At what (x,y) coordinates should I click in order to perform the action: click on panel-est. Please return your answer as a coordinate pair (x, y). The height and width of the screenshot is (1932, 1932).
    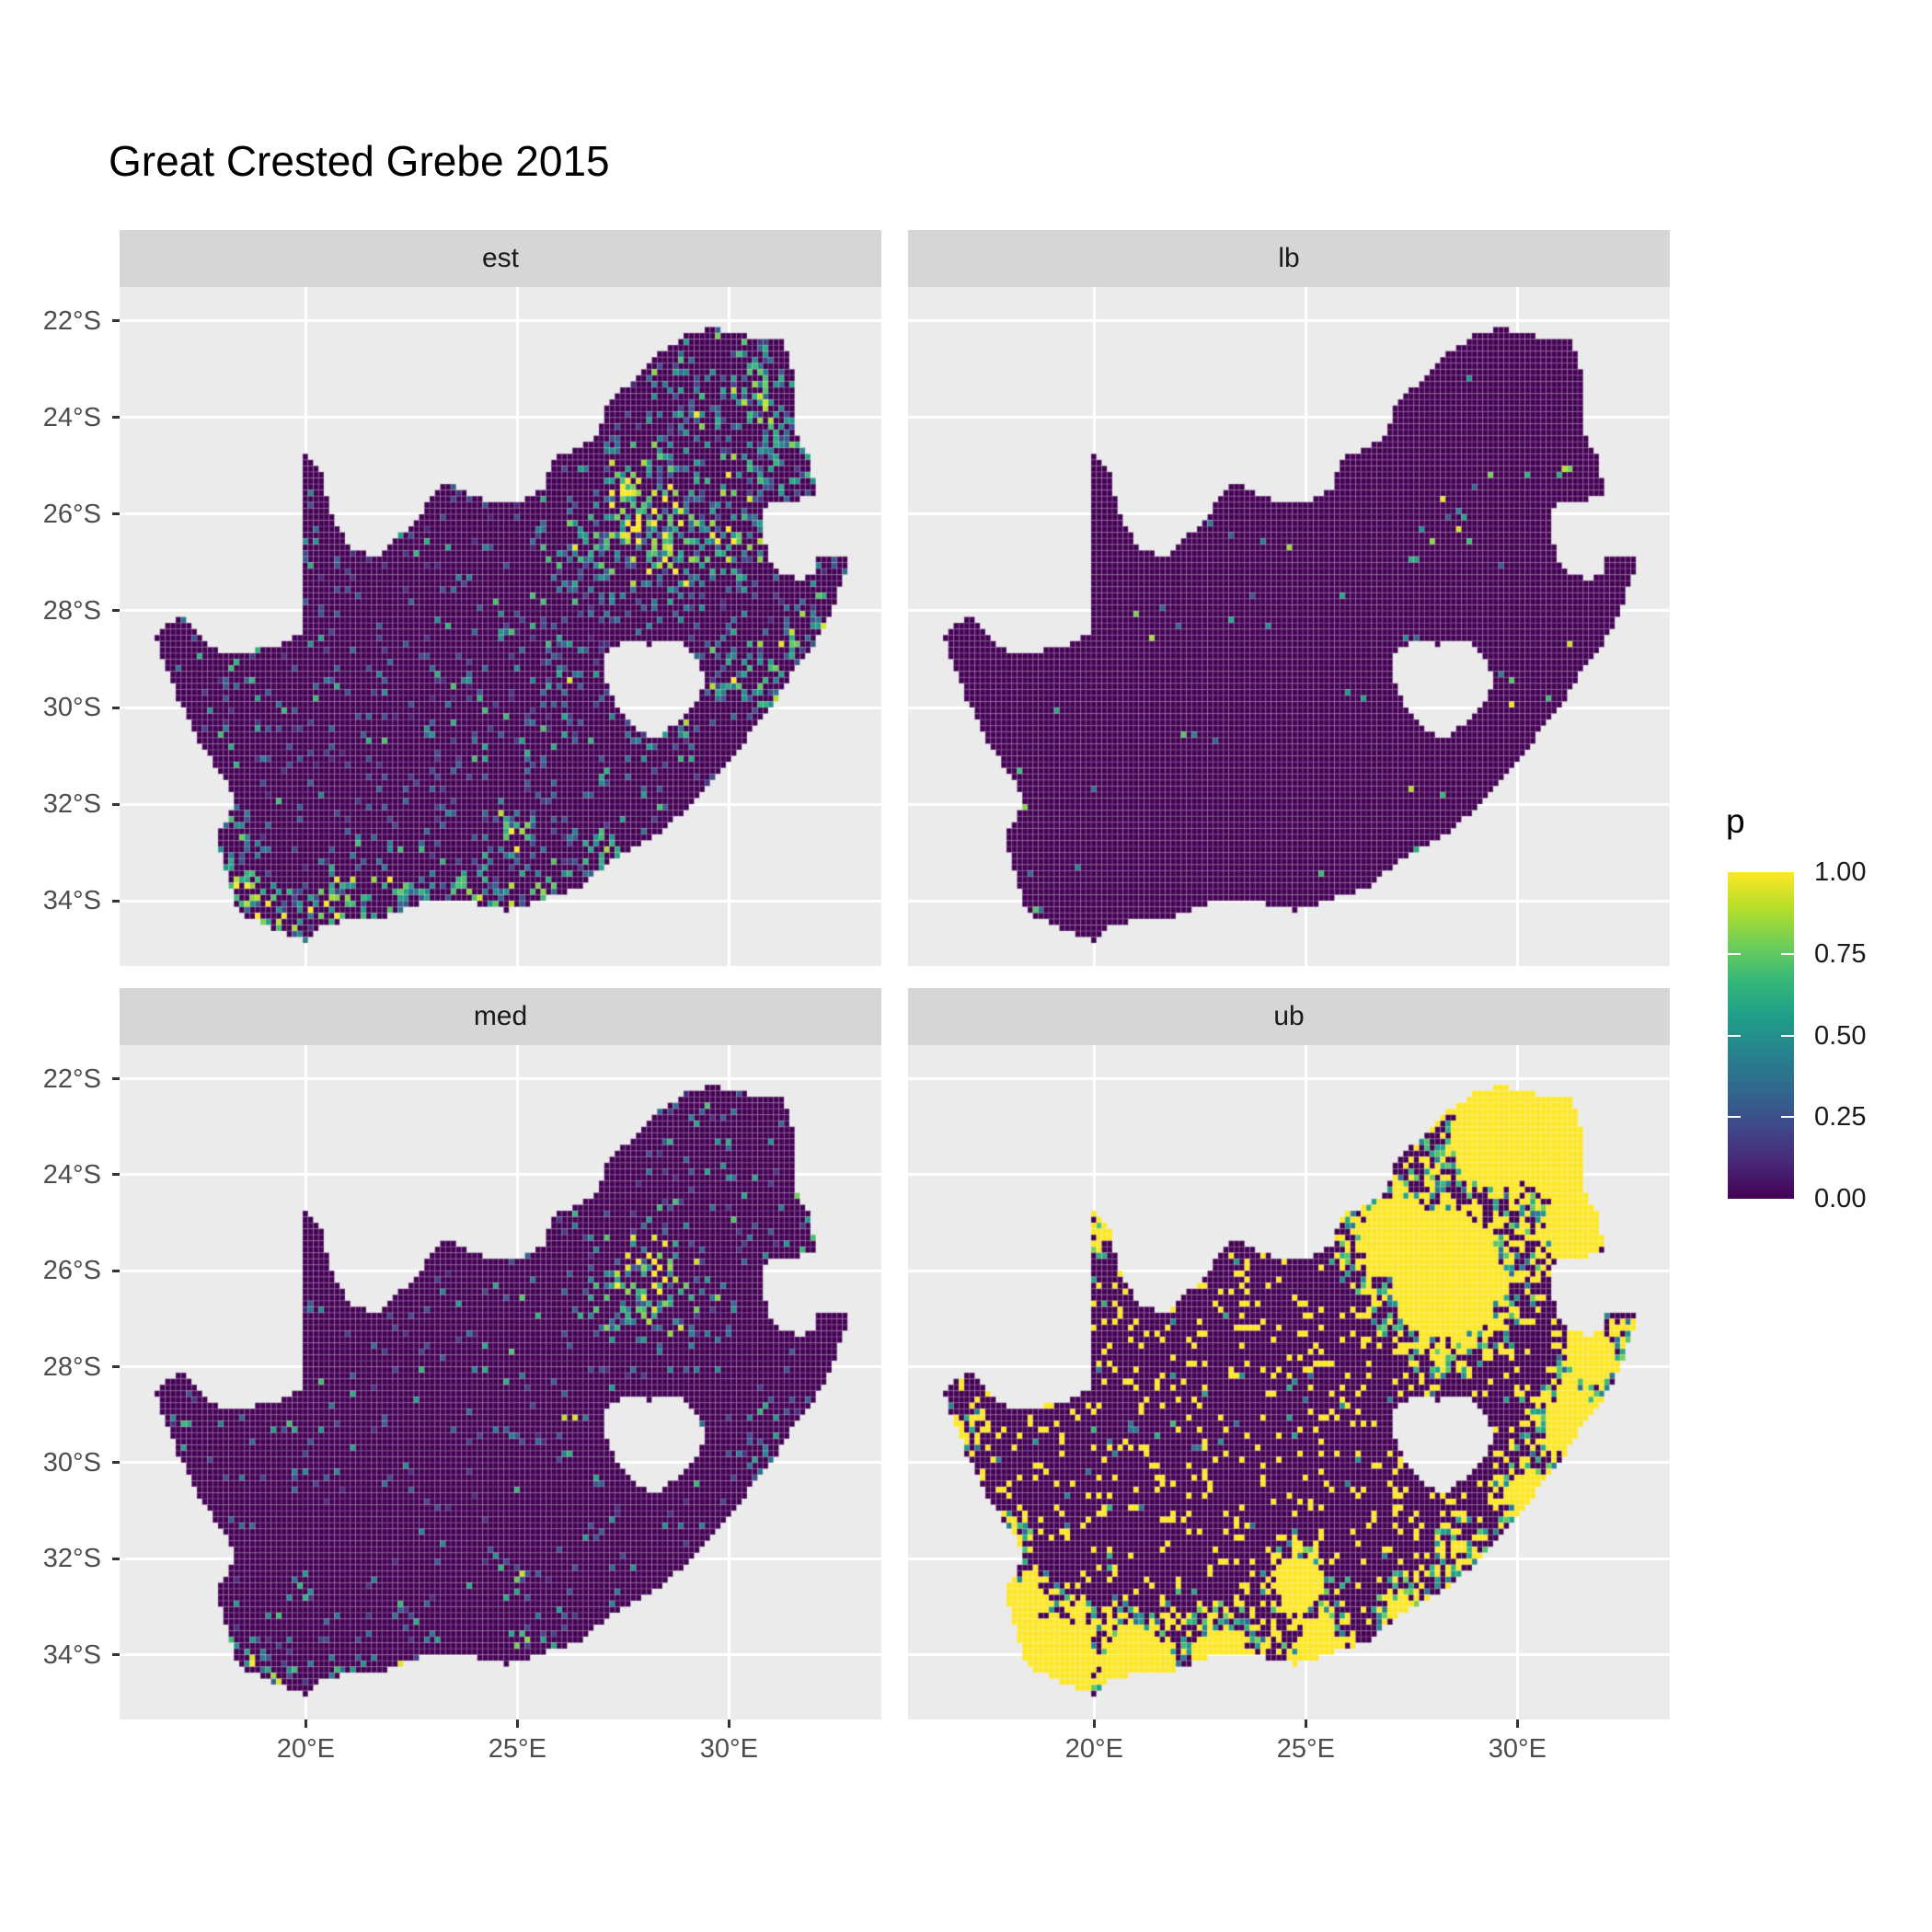
    Looking at the image, I should click on (500, 626).